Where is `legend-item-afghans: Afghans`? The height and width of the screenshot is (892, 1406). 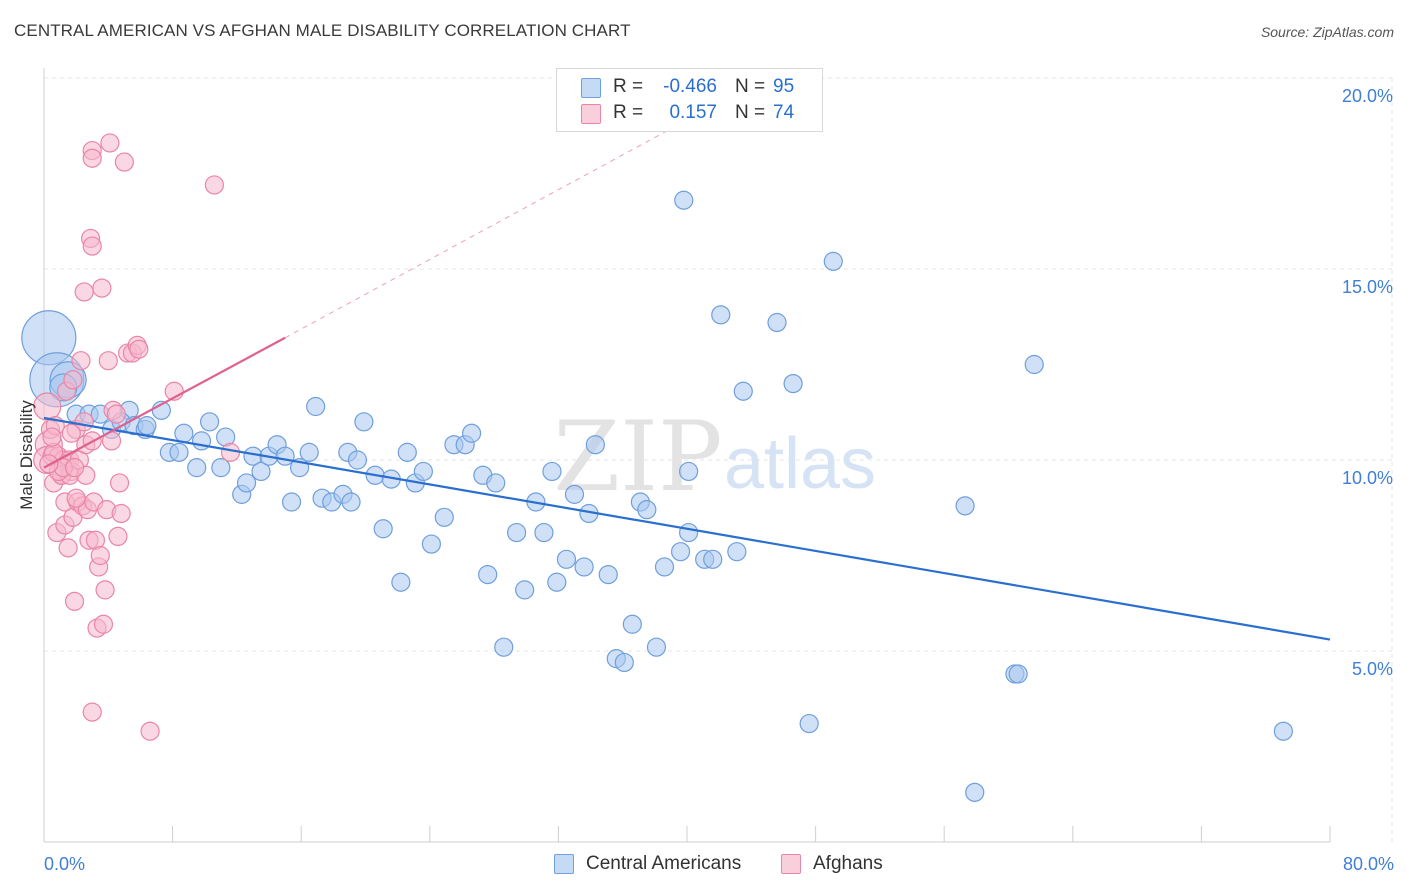
legend-item-afghans: Afghans is located at coordinates (832, 864).